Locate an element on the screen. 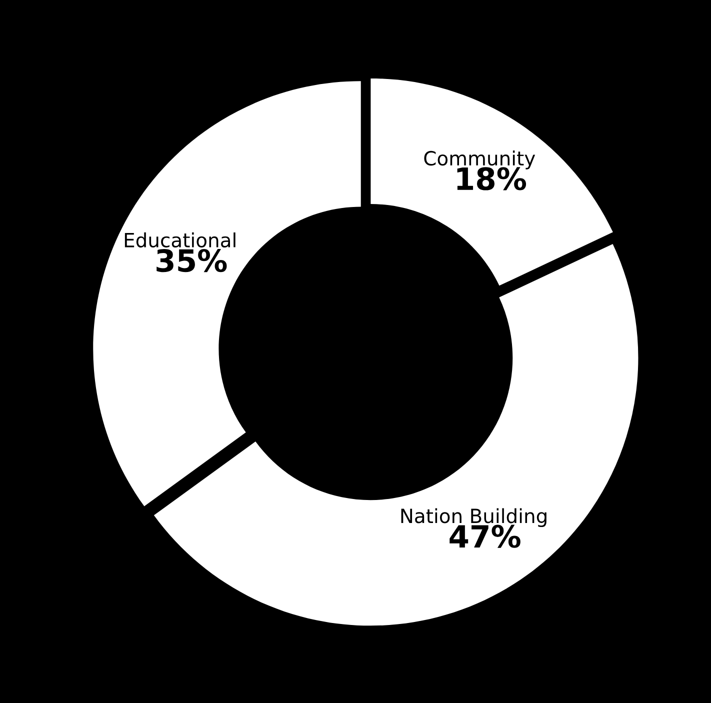 The image size is (711, 703). data-label: 35% is located at coordinates (191, 260).